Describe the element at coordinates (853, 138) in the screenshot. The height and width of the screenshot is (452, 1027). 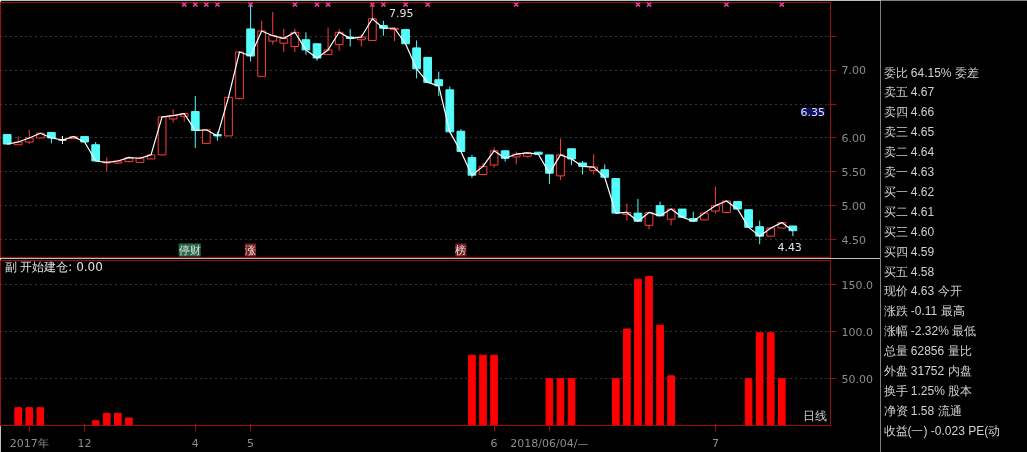
I see `y-tick-label: 6.00` at that location.